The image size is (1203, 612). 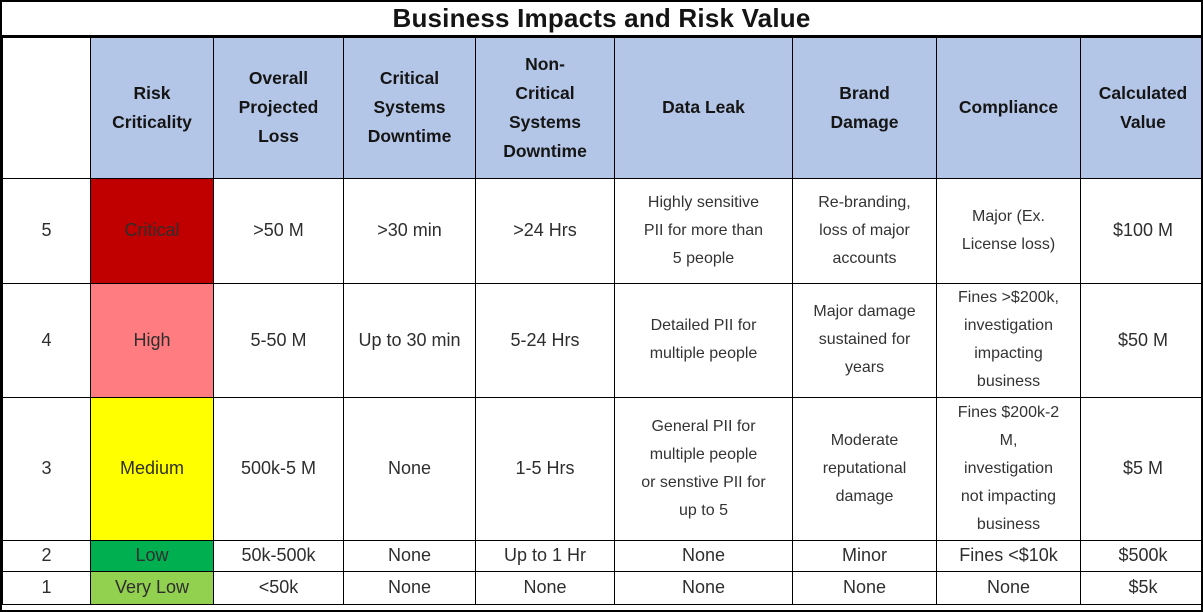 What do you see at coordinates (152, 555) in the screenshot?
I see `criticality-cell: Low` at bounding box center [152, 555].